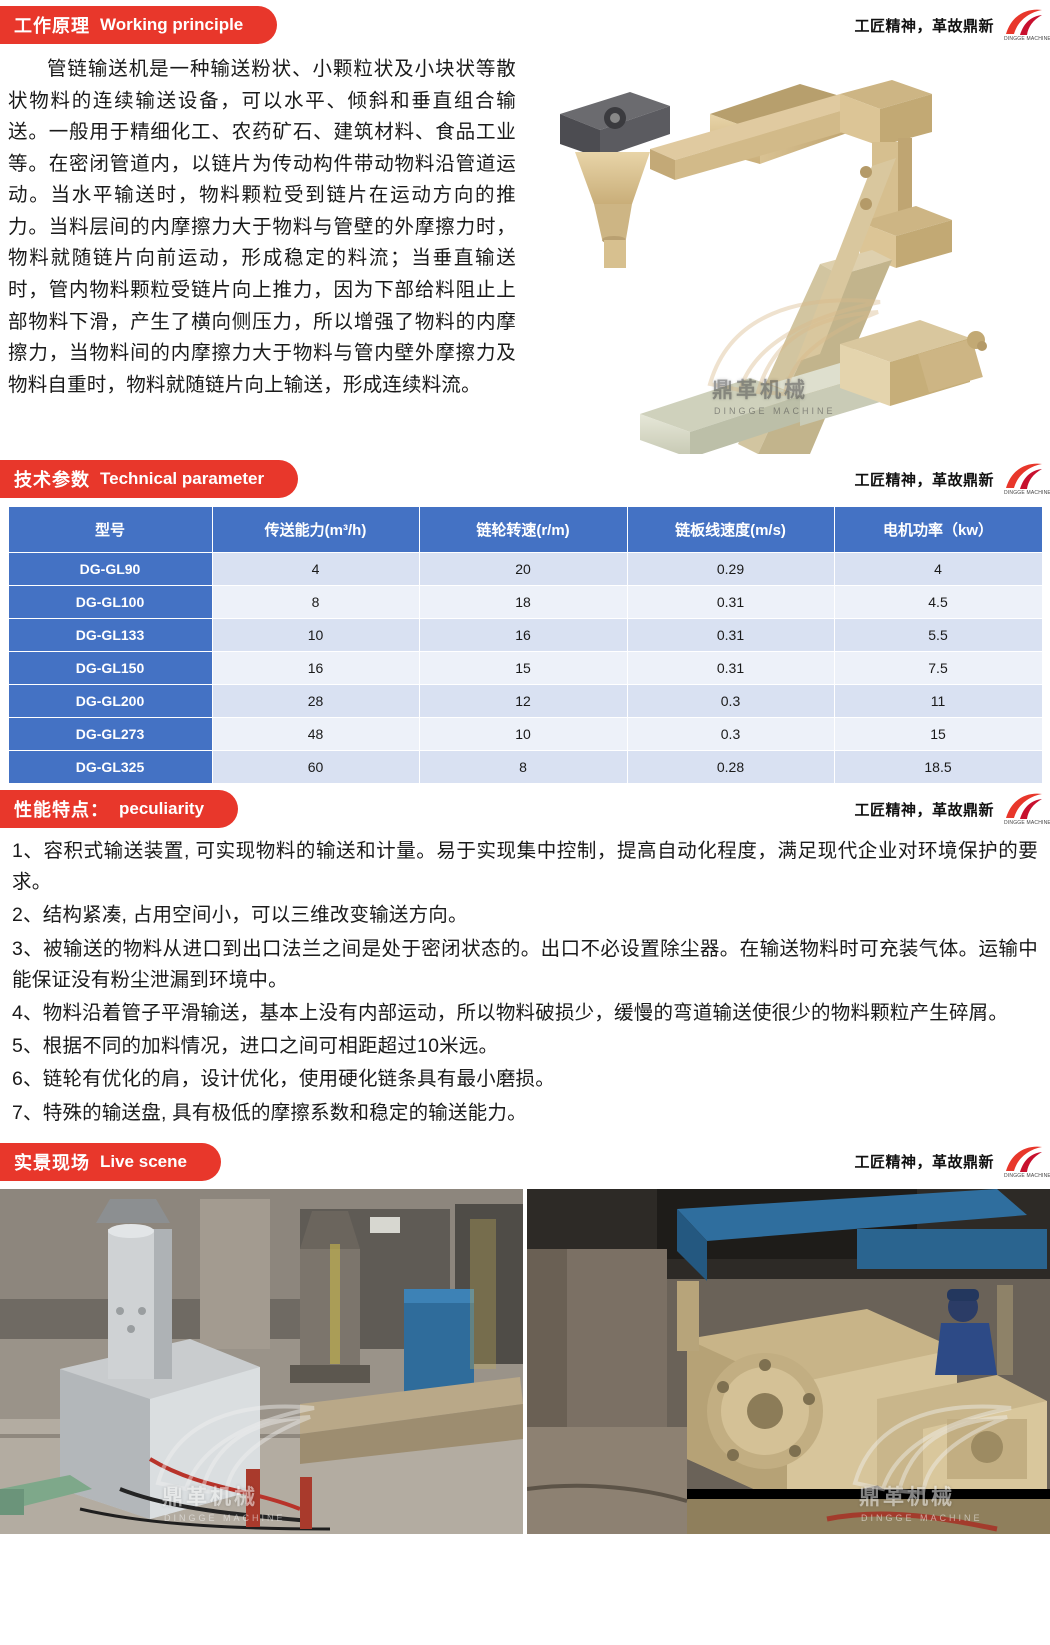  I want to click on factory-photo-1-icon, so click(261, 1361).